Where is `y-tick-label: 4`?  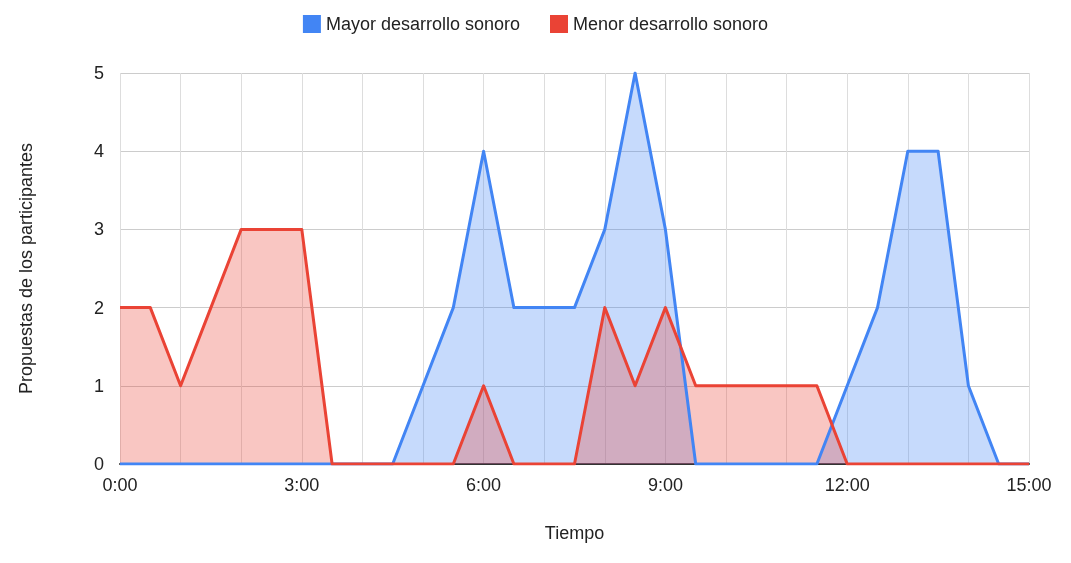
y-tick-label: 4 is located at coordinates (98, 151).